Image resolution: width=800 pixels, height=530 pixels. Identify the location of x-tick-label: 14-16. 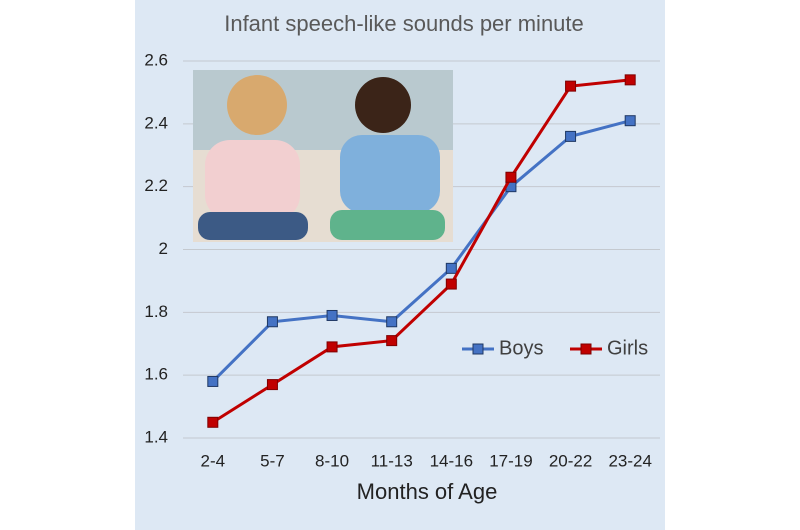
(451, 460).